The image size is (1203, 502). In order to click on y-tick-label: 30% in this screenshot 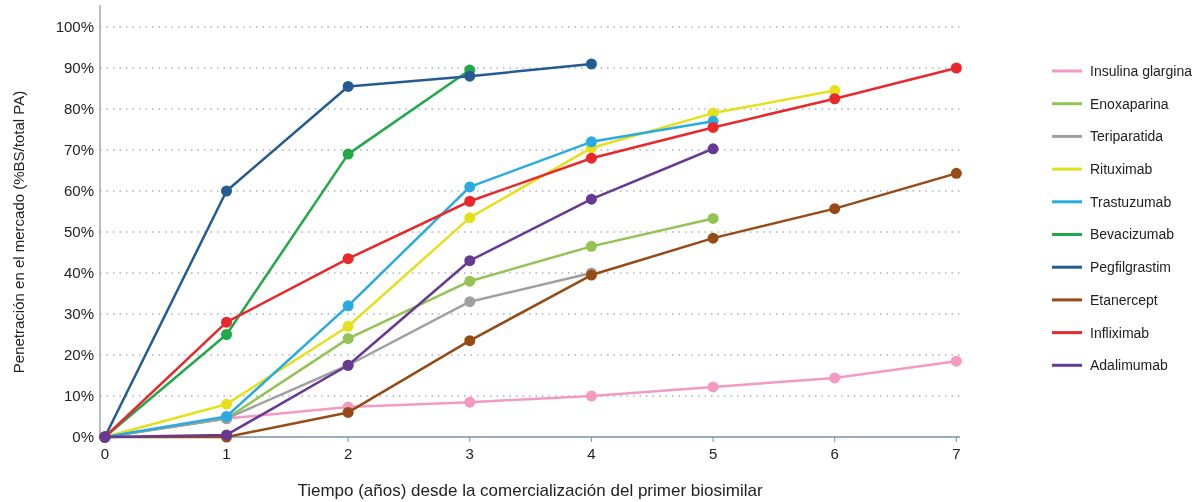, I will do `click(78, 314)`.